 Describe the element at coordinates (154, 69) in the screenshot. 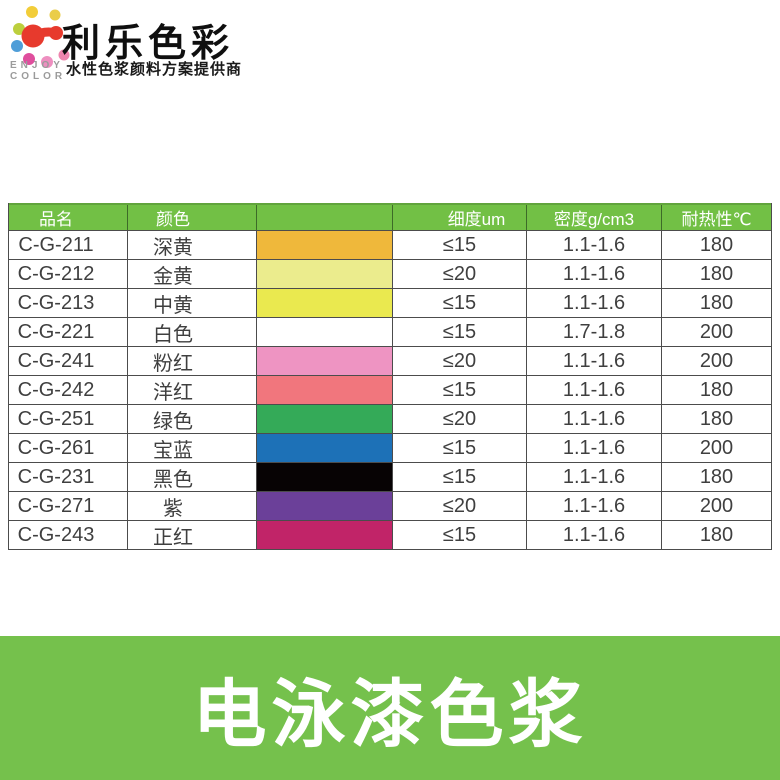

I see `brand-tagline: 水性色浆颜料方案提供商` at that location.